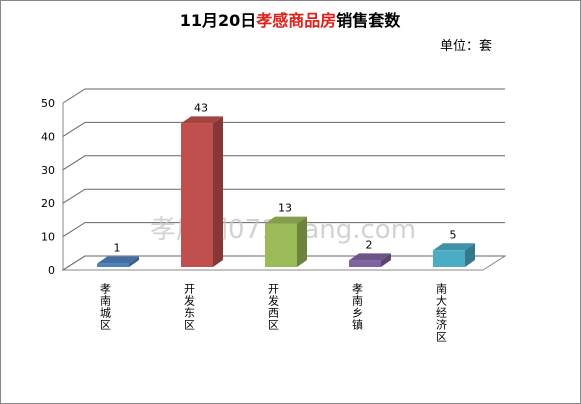  I want to click on data-label: 1, so click(117, 248).